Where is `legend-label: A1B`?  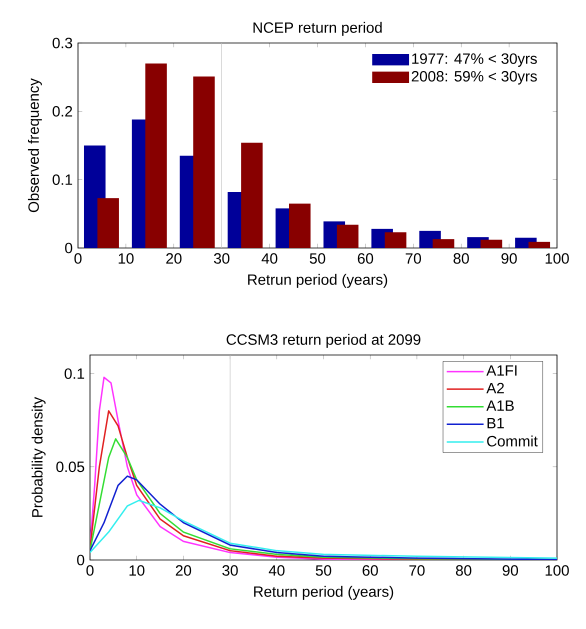 legend-label: A1B is located at coordinates (500, 405).